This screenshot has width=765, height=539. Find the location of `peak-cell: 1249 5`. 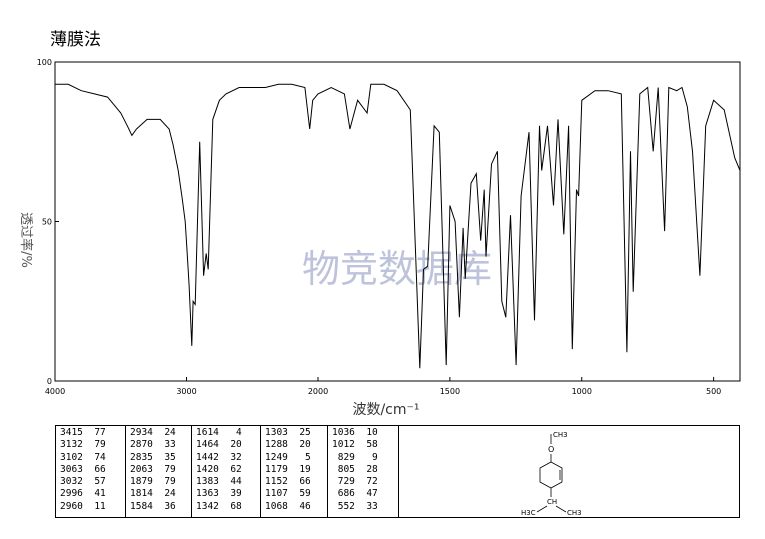

peak-cell: 1249 5 is located at coordinates (288, 457).